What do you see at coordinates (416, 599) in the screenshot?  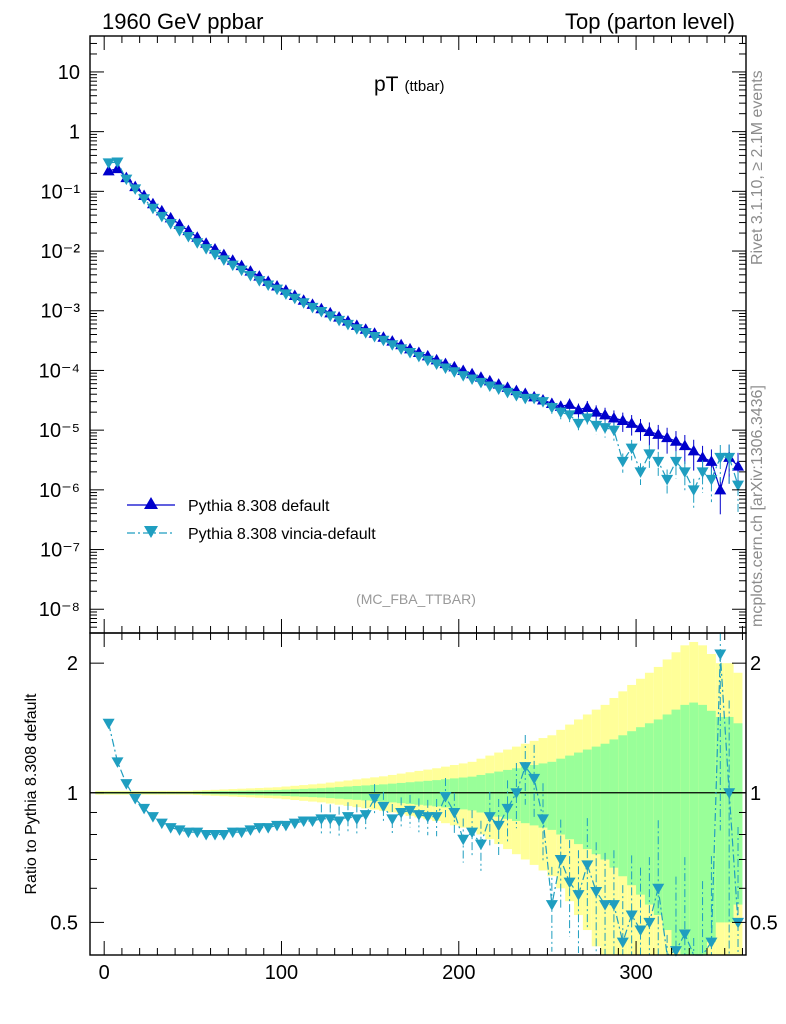 I see `analysis-label: (MC_FBA_TTBAR)` at bounding box center [416, 599].